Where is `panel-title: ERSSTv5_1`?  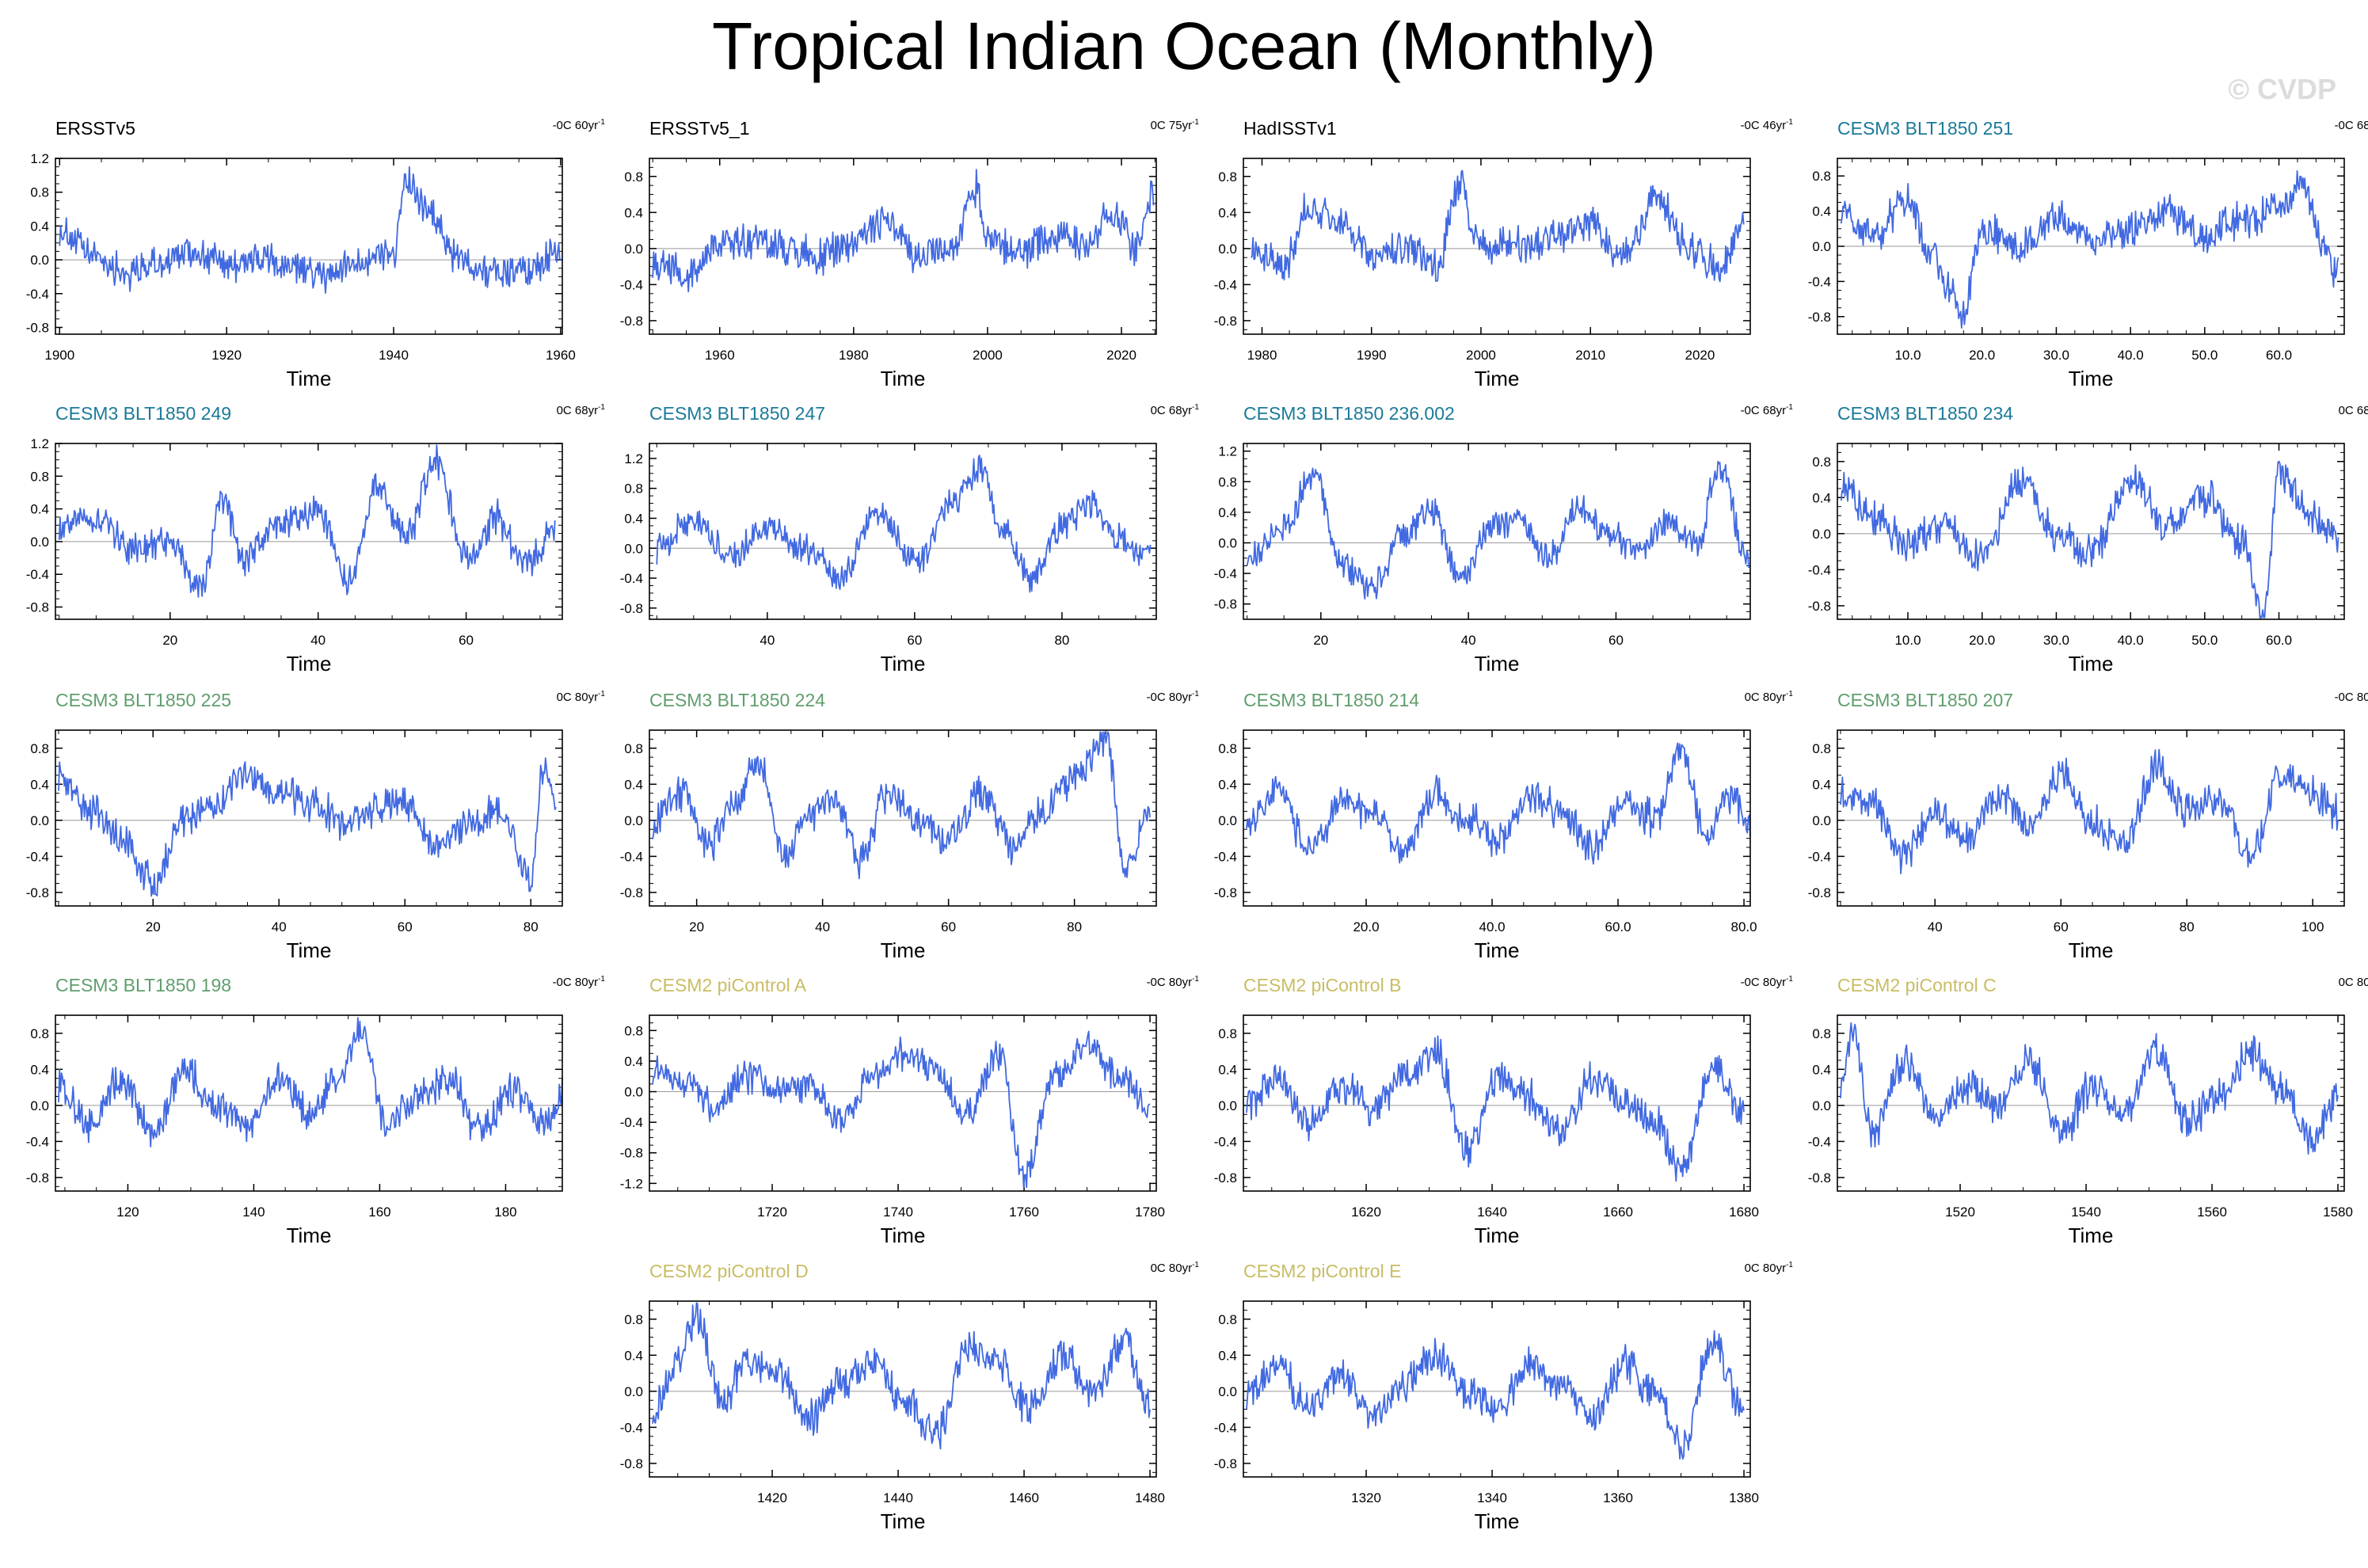 panel-title: ERSSTv5_1 is located at coordinates (699, 128).